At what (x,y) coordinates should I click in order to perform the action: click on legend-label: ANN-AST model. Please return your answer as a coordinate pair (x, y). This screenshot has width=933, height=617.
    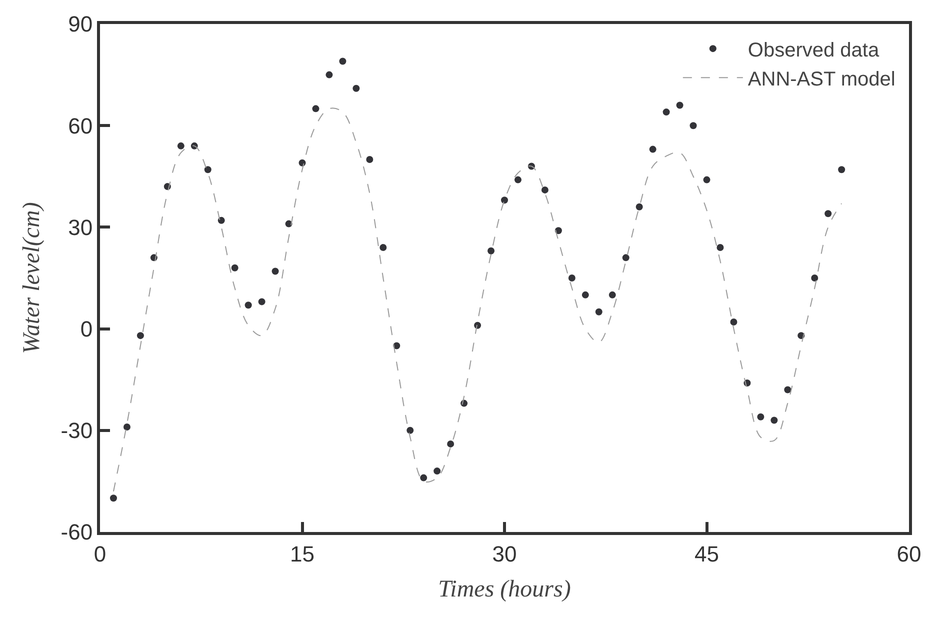
    Looking at the image, I should click on (822, 79).